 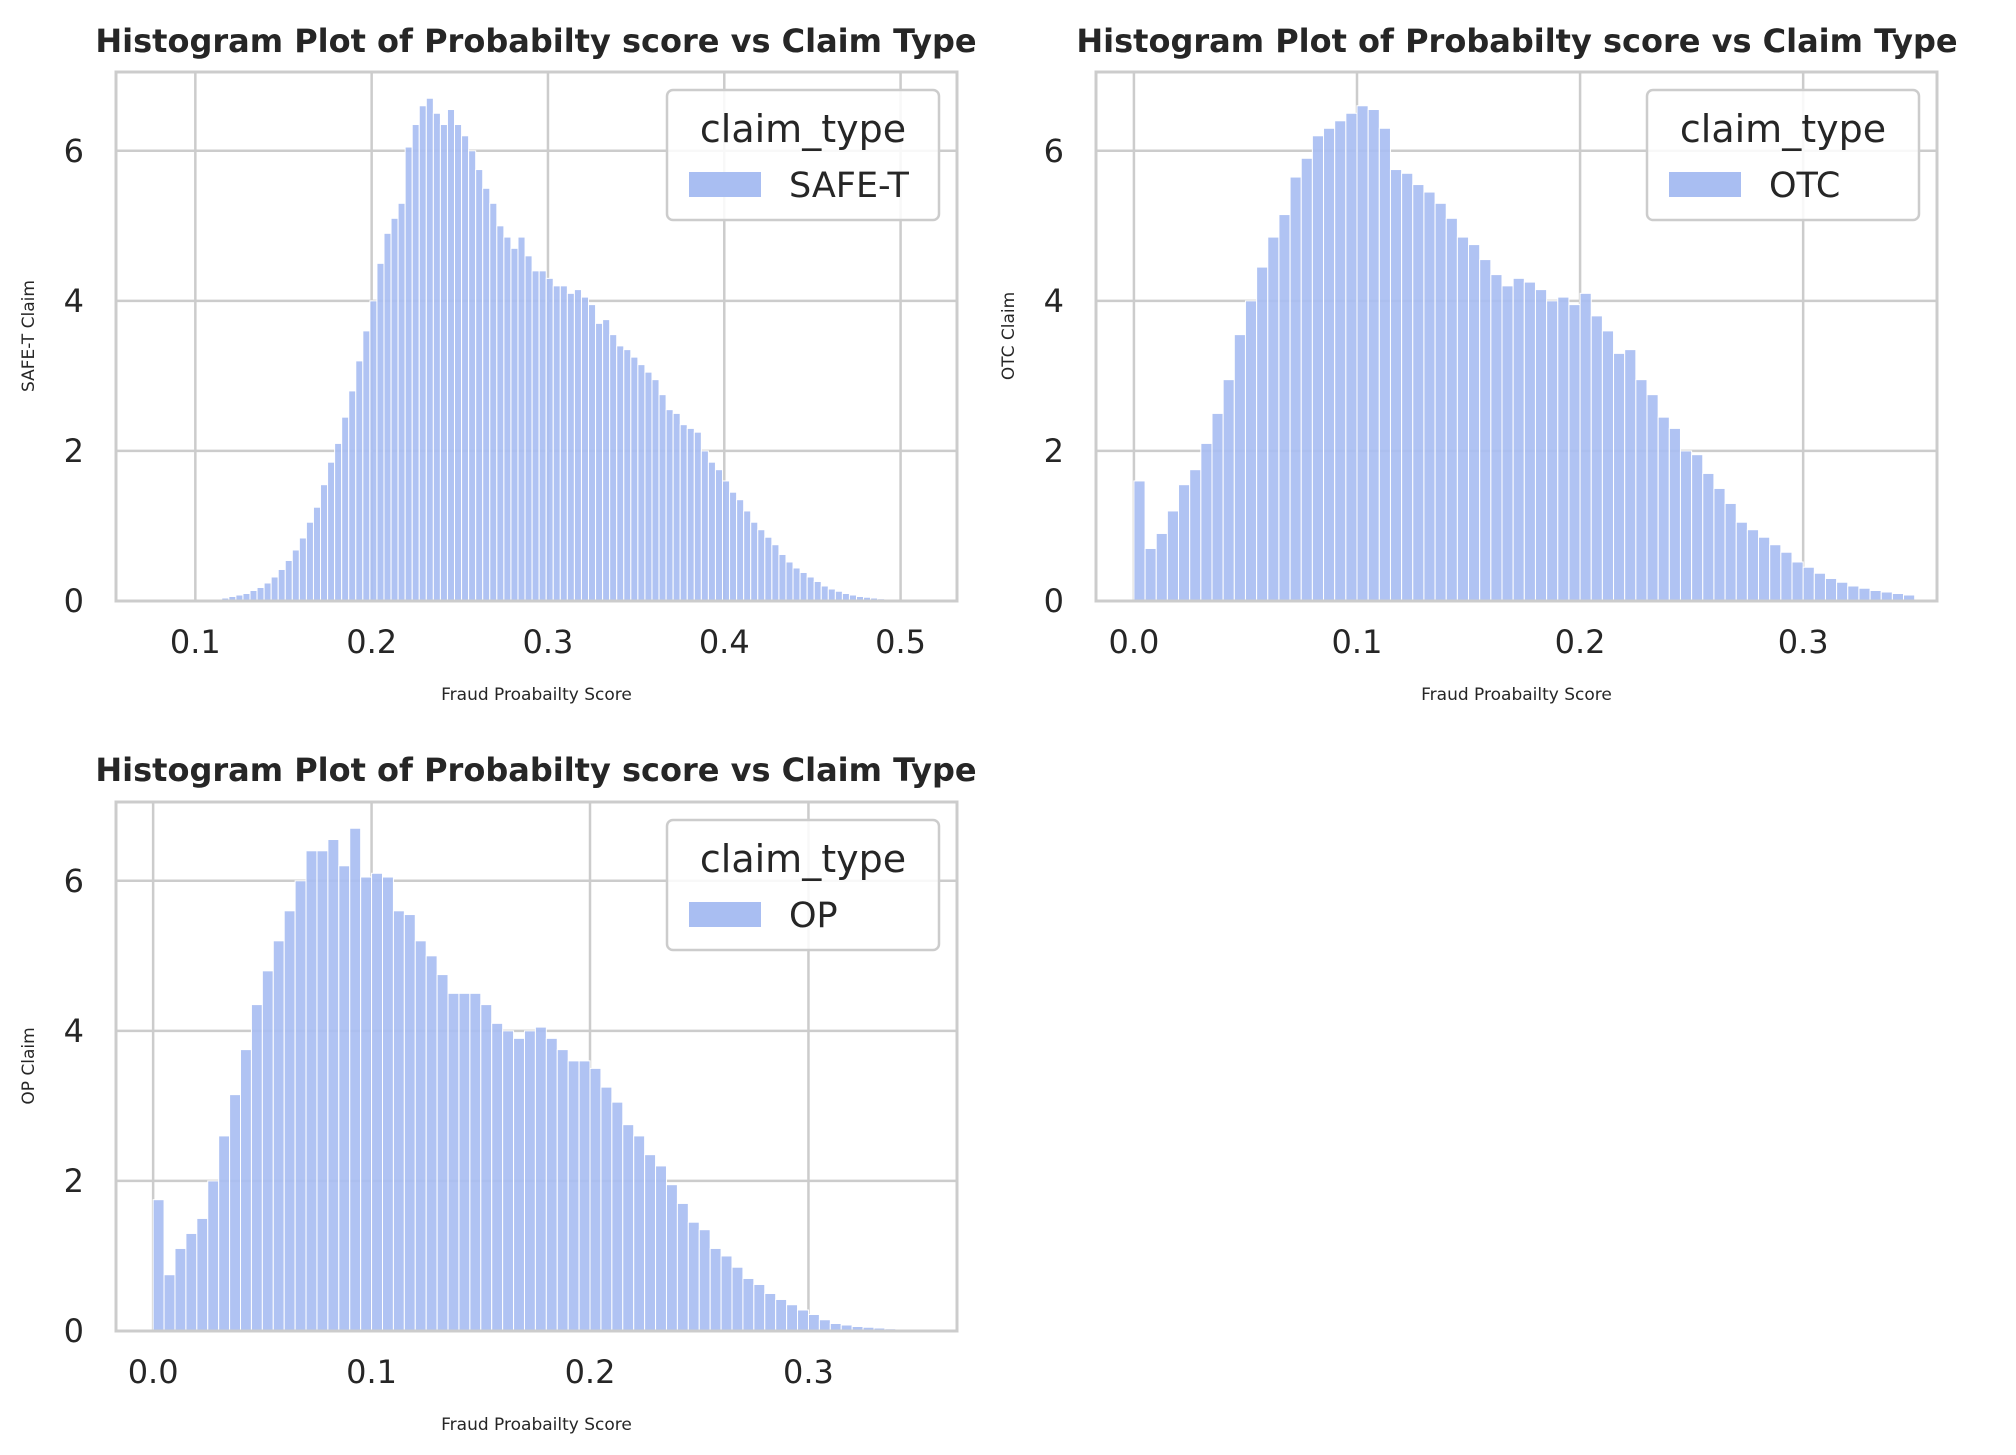 I want to click on y-tick-label: 0, so click(x=74, y=601).